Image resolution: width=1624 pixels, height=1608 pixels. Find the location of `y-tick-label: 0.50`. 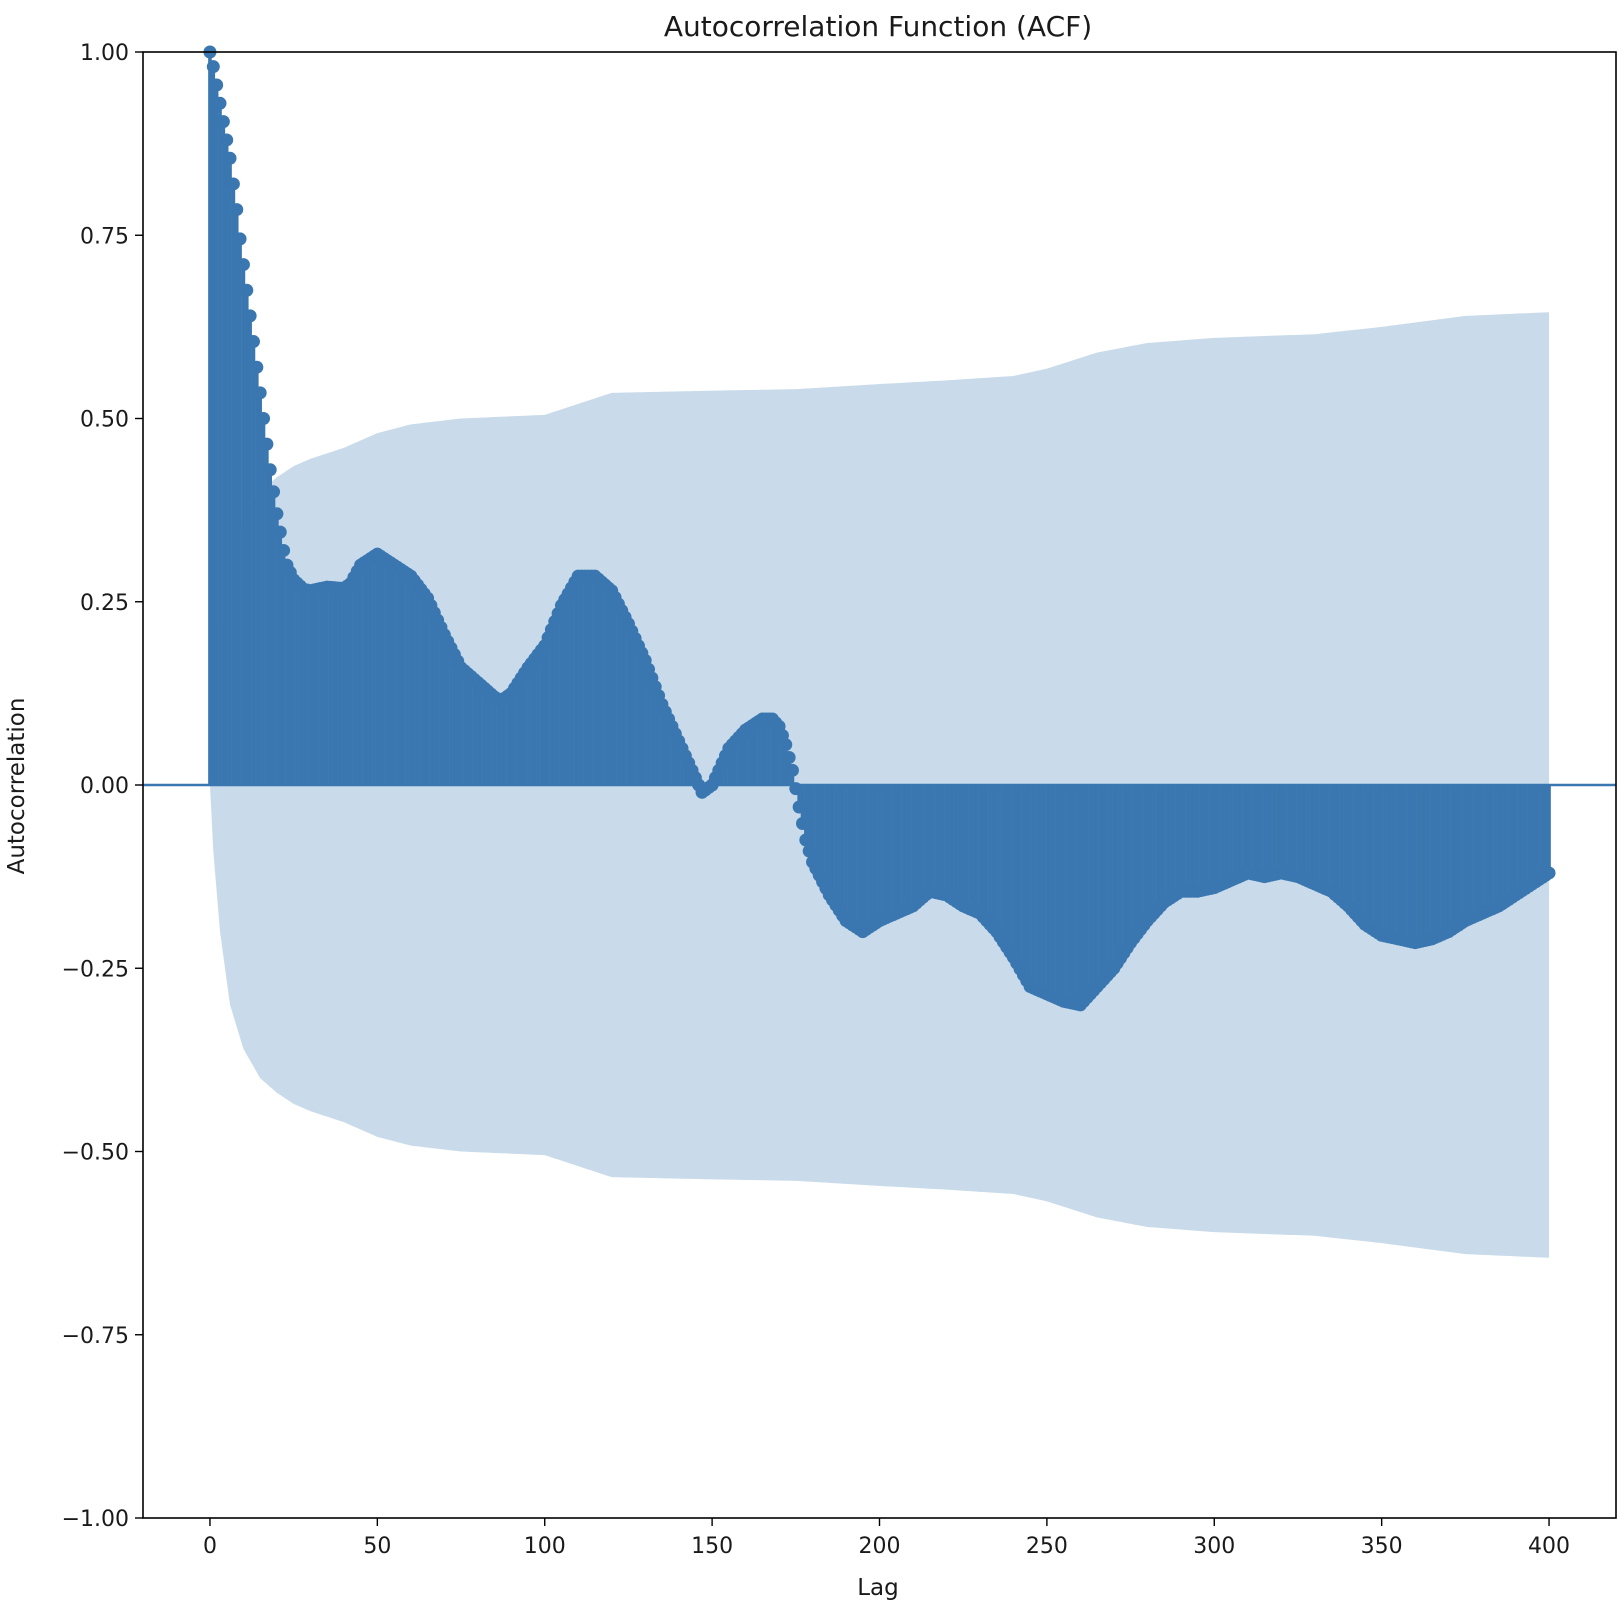

y-tick-label: 0.50 is located at coordinates (104, 420).